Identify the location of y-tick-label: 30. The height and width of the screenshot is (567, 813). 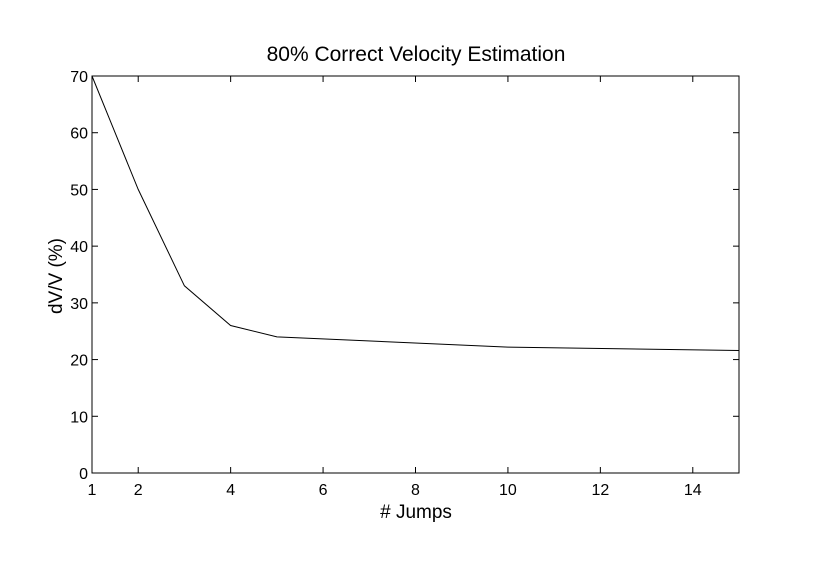
(79, 304).